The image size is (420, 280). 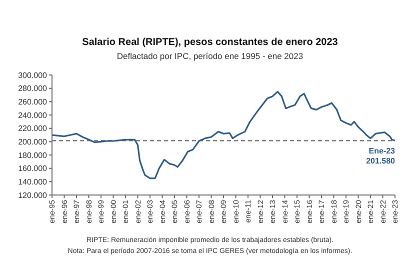 I want to click on chart-title: Salario Real (RIPTE), pesos constantes de enero 2023, so click(x=210, y=42).